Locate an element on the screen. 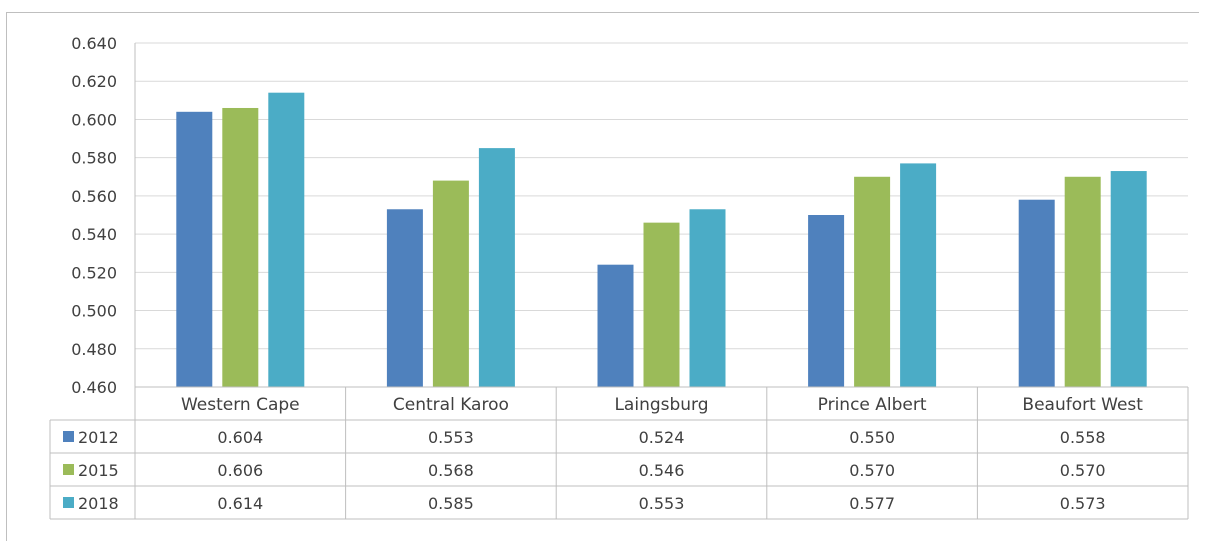 This screenshot has width=1206, height=542. table-cell: 0.604 is located at coordinates (240, 437).